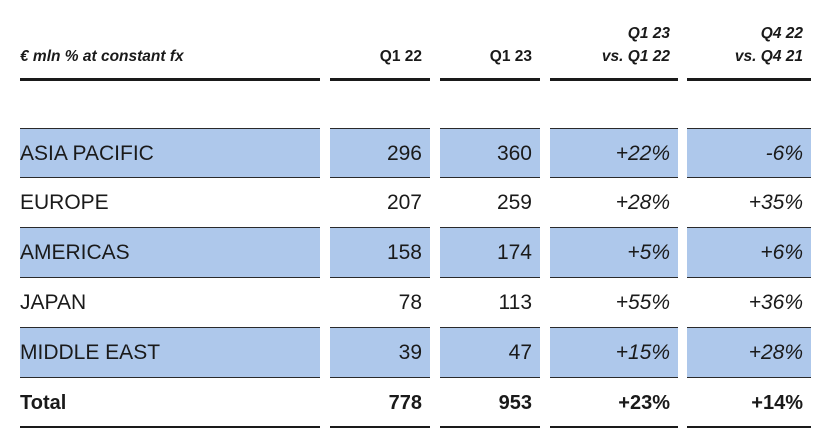 The height and width of the screenshot is (440, 831). What do you see at coordinates (648, 33) in the screenshot?
I see `header-yoy-line1: Q1 23` at bounding box center [648, 33].